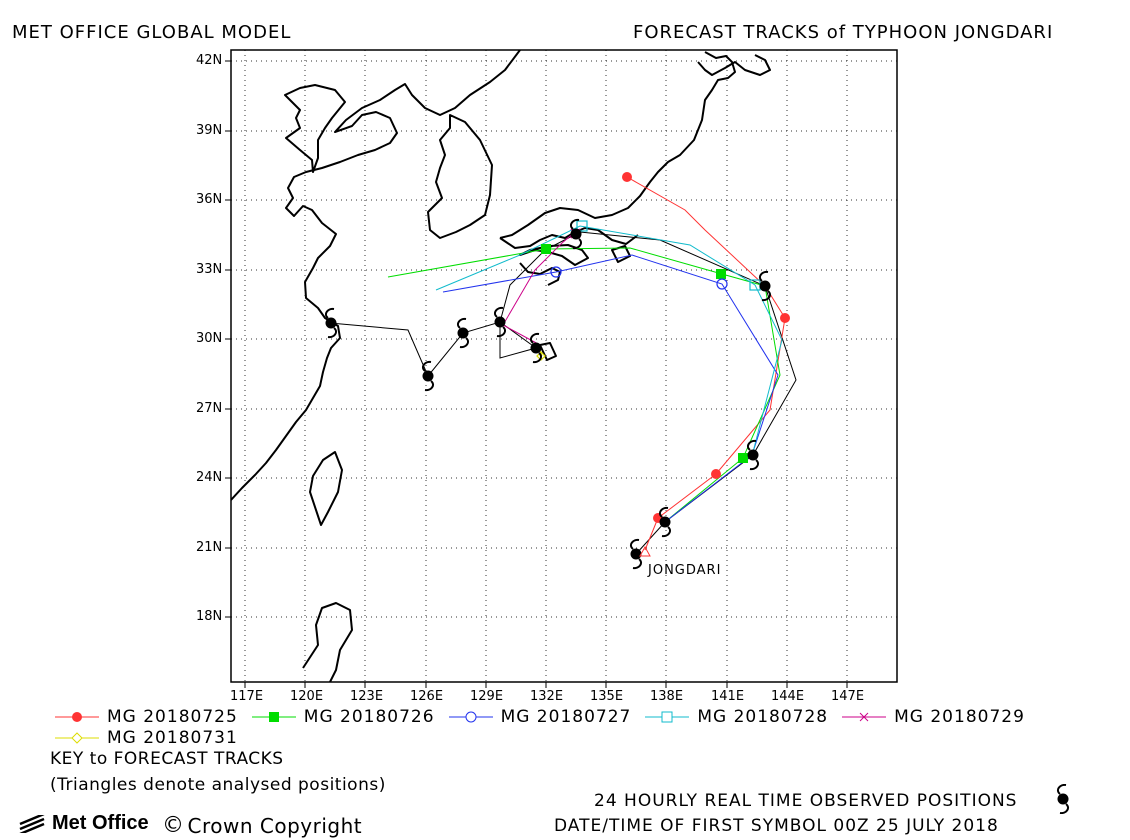 The image size is (1130, 840). I want to click on legend-label: MG 20180726, so click(369, 717).